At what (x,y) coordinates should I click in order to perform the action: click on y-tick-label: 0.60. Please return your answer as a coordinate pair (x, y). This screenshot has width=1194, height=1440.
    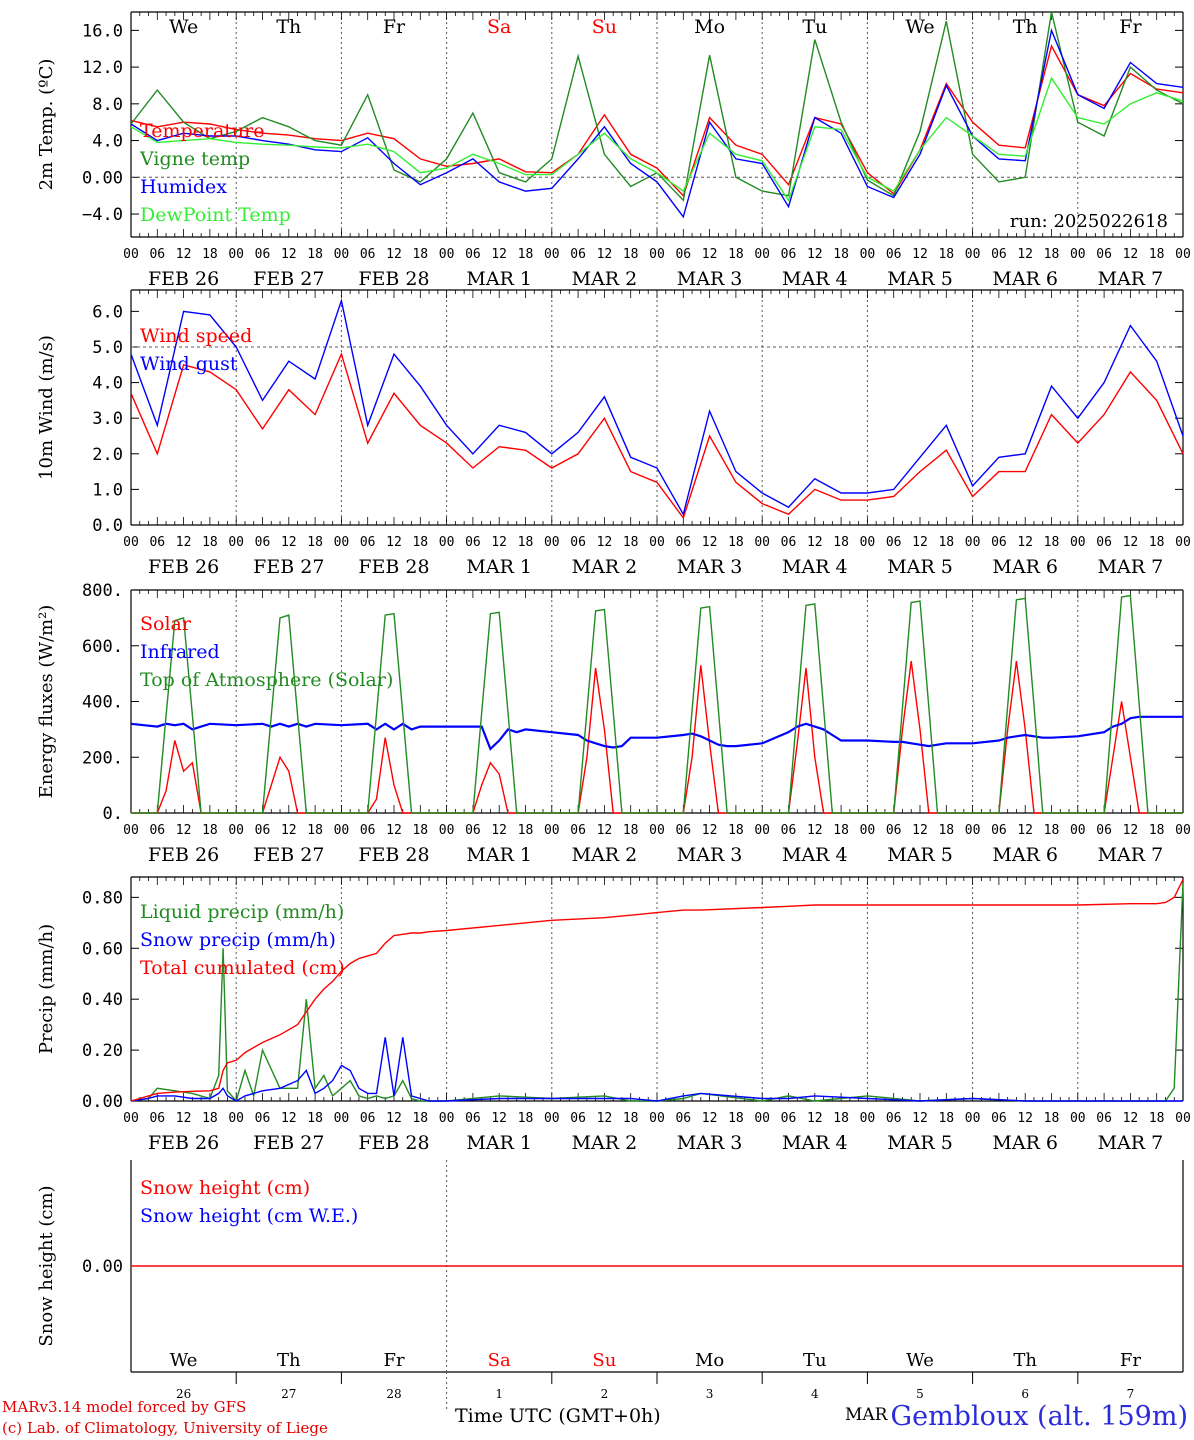
    Looking at the image, I should click on (102, 949).